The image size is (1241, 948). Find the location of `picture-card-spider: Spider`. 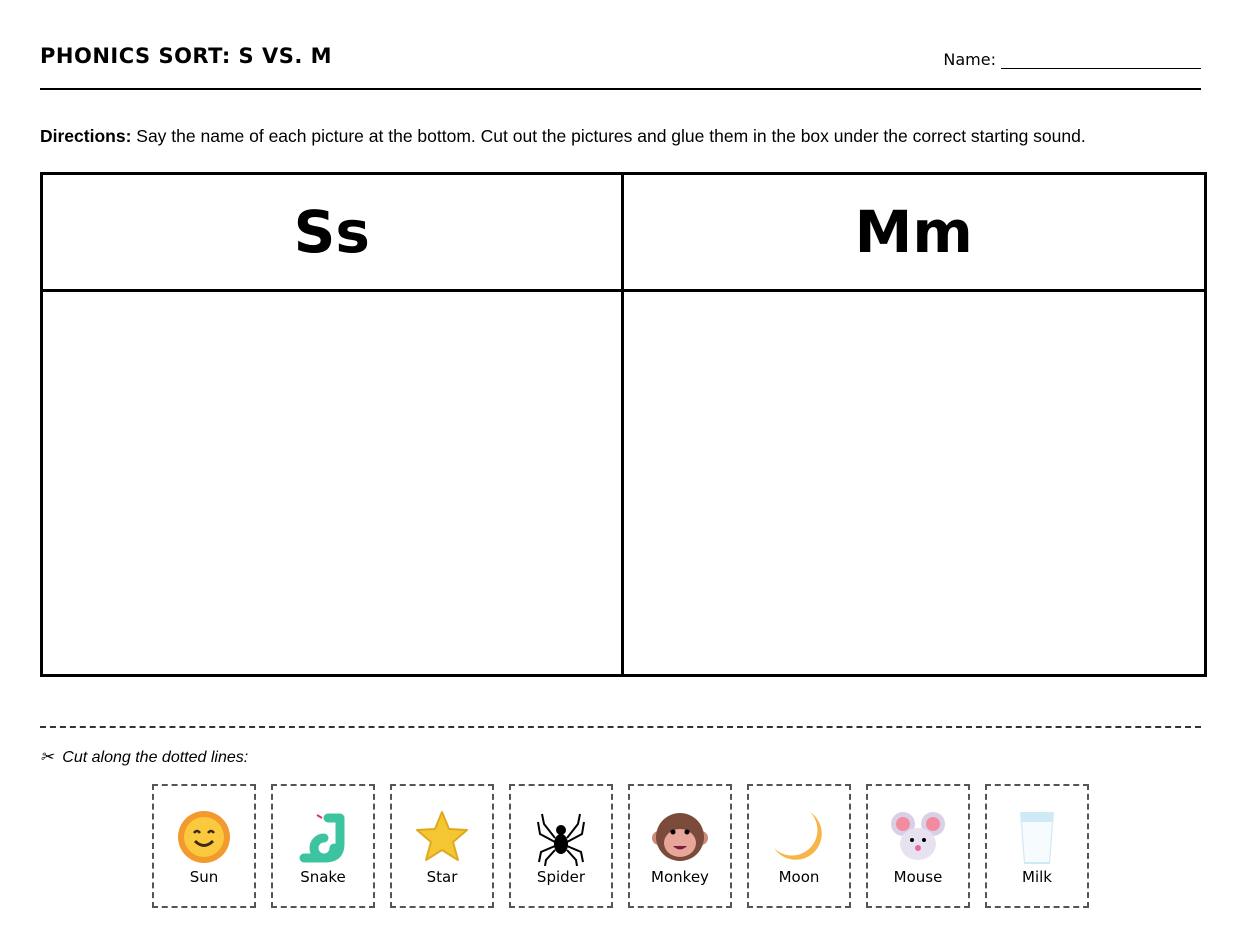

picture-card-spider: Spider is located at coordinates (561, 846).